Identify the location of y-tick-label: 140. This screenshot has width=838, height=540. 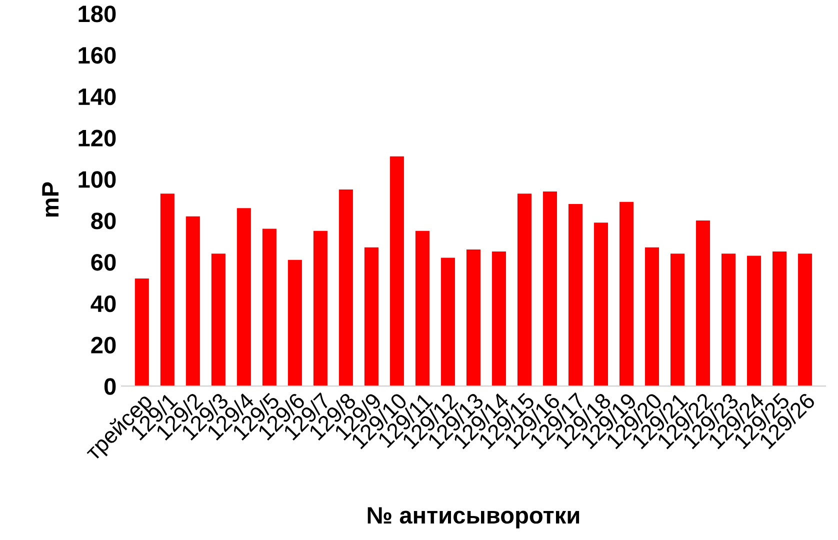
(97, 97).